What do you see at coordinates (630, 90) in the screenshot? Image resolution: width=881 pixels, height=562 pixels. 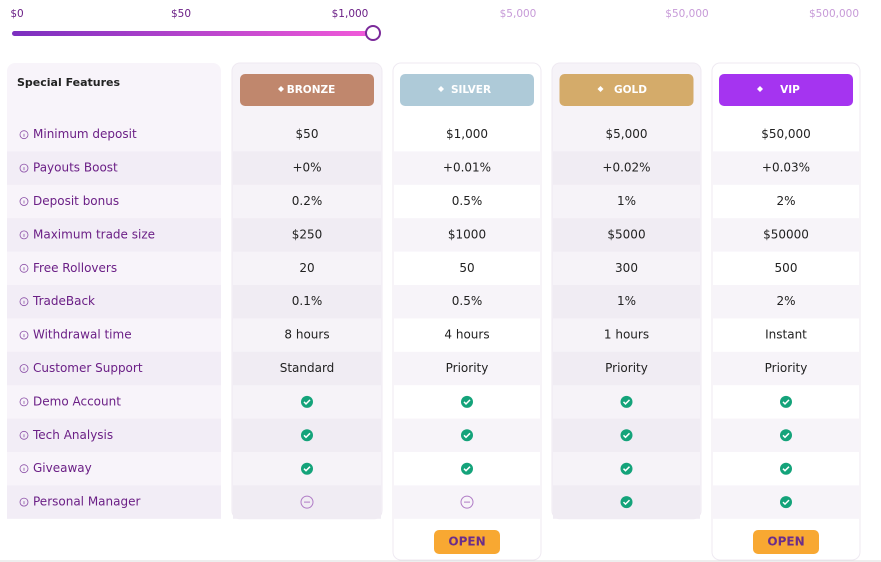 I see `tier-name: GOLD` at bounding box center [630, 90].